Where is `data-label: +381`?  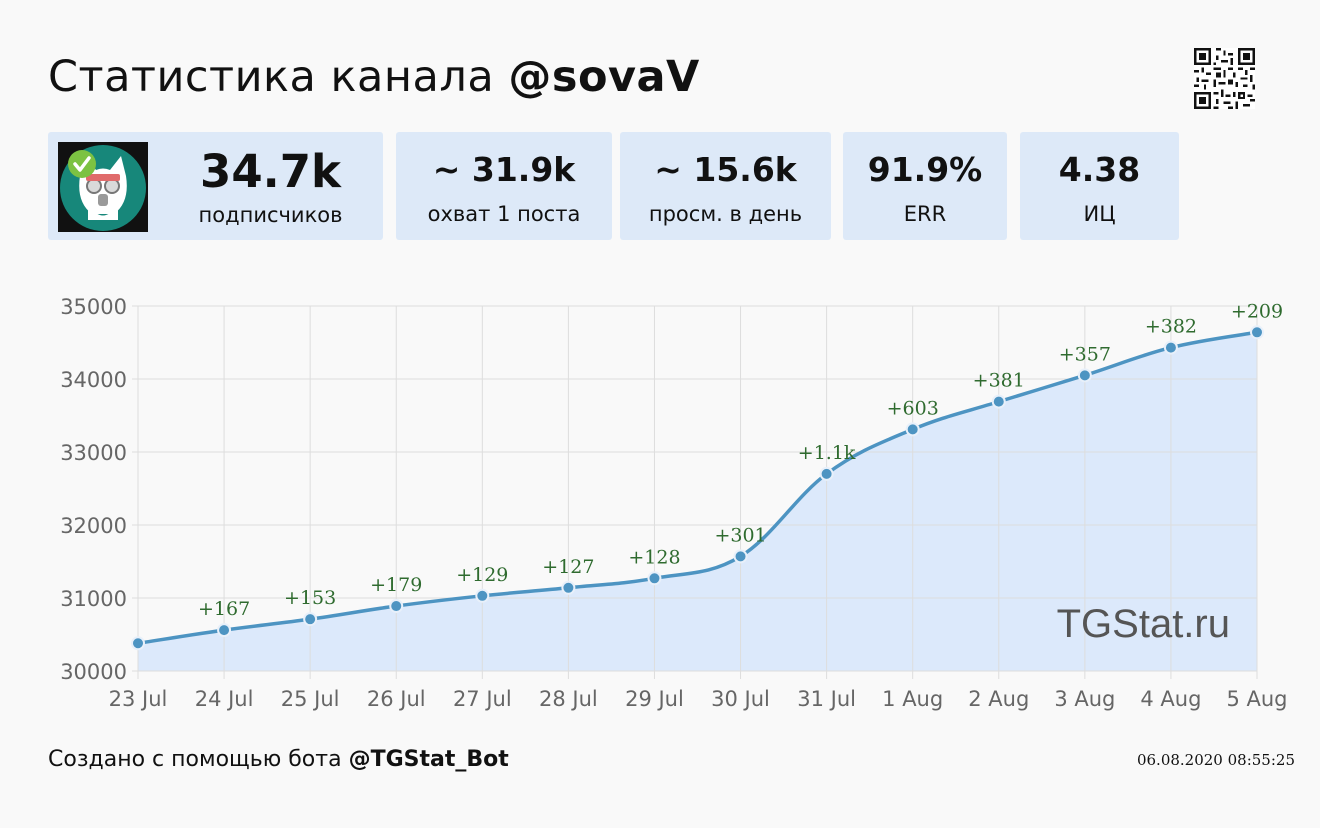
data-label: +381 is located at coordinates (999, 381).